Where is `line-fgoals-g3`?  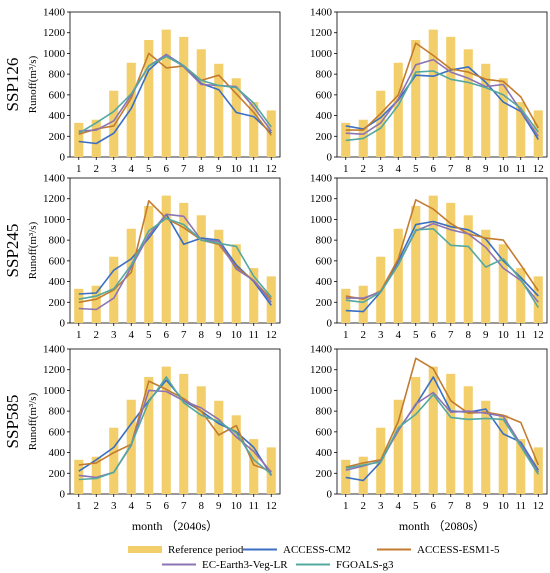
line-fgoals-g3 is located at coordinates (442, 434).